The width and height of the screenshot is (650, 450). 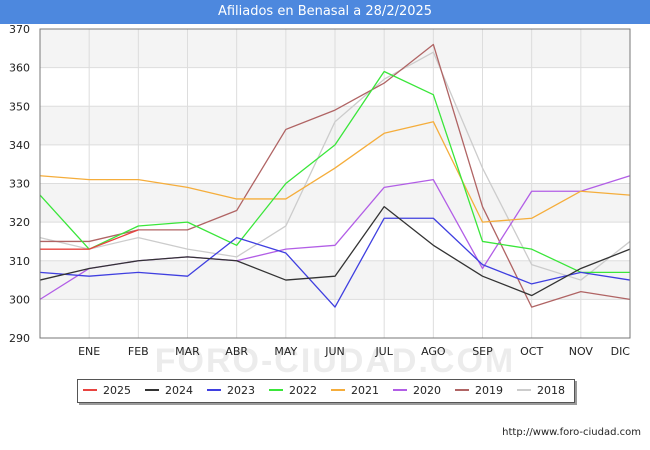 What do you see at coordinates (326, 391) in the screenshot?
I see `legend: 2025 2024 2023 2022 2021 2020 2019 2018` at bounding box center [326, 391].